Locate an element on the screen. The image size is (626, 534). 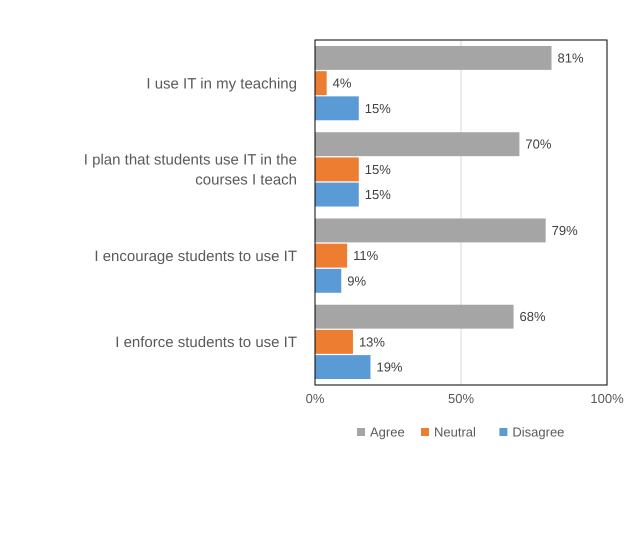
data-label: 11% is located at coordinates (366, 256).